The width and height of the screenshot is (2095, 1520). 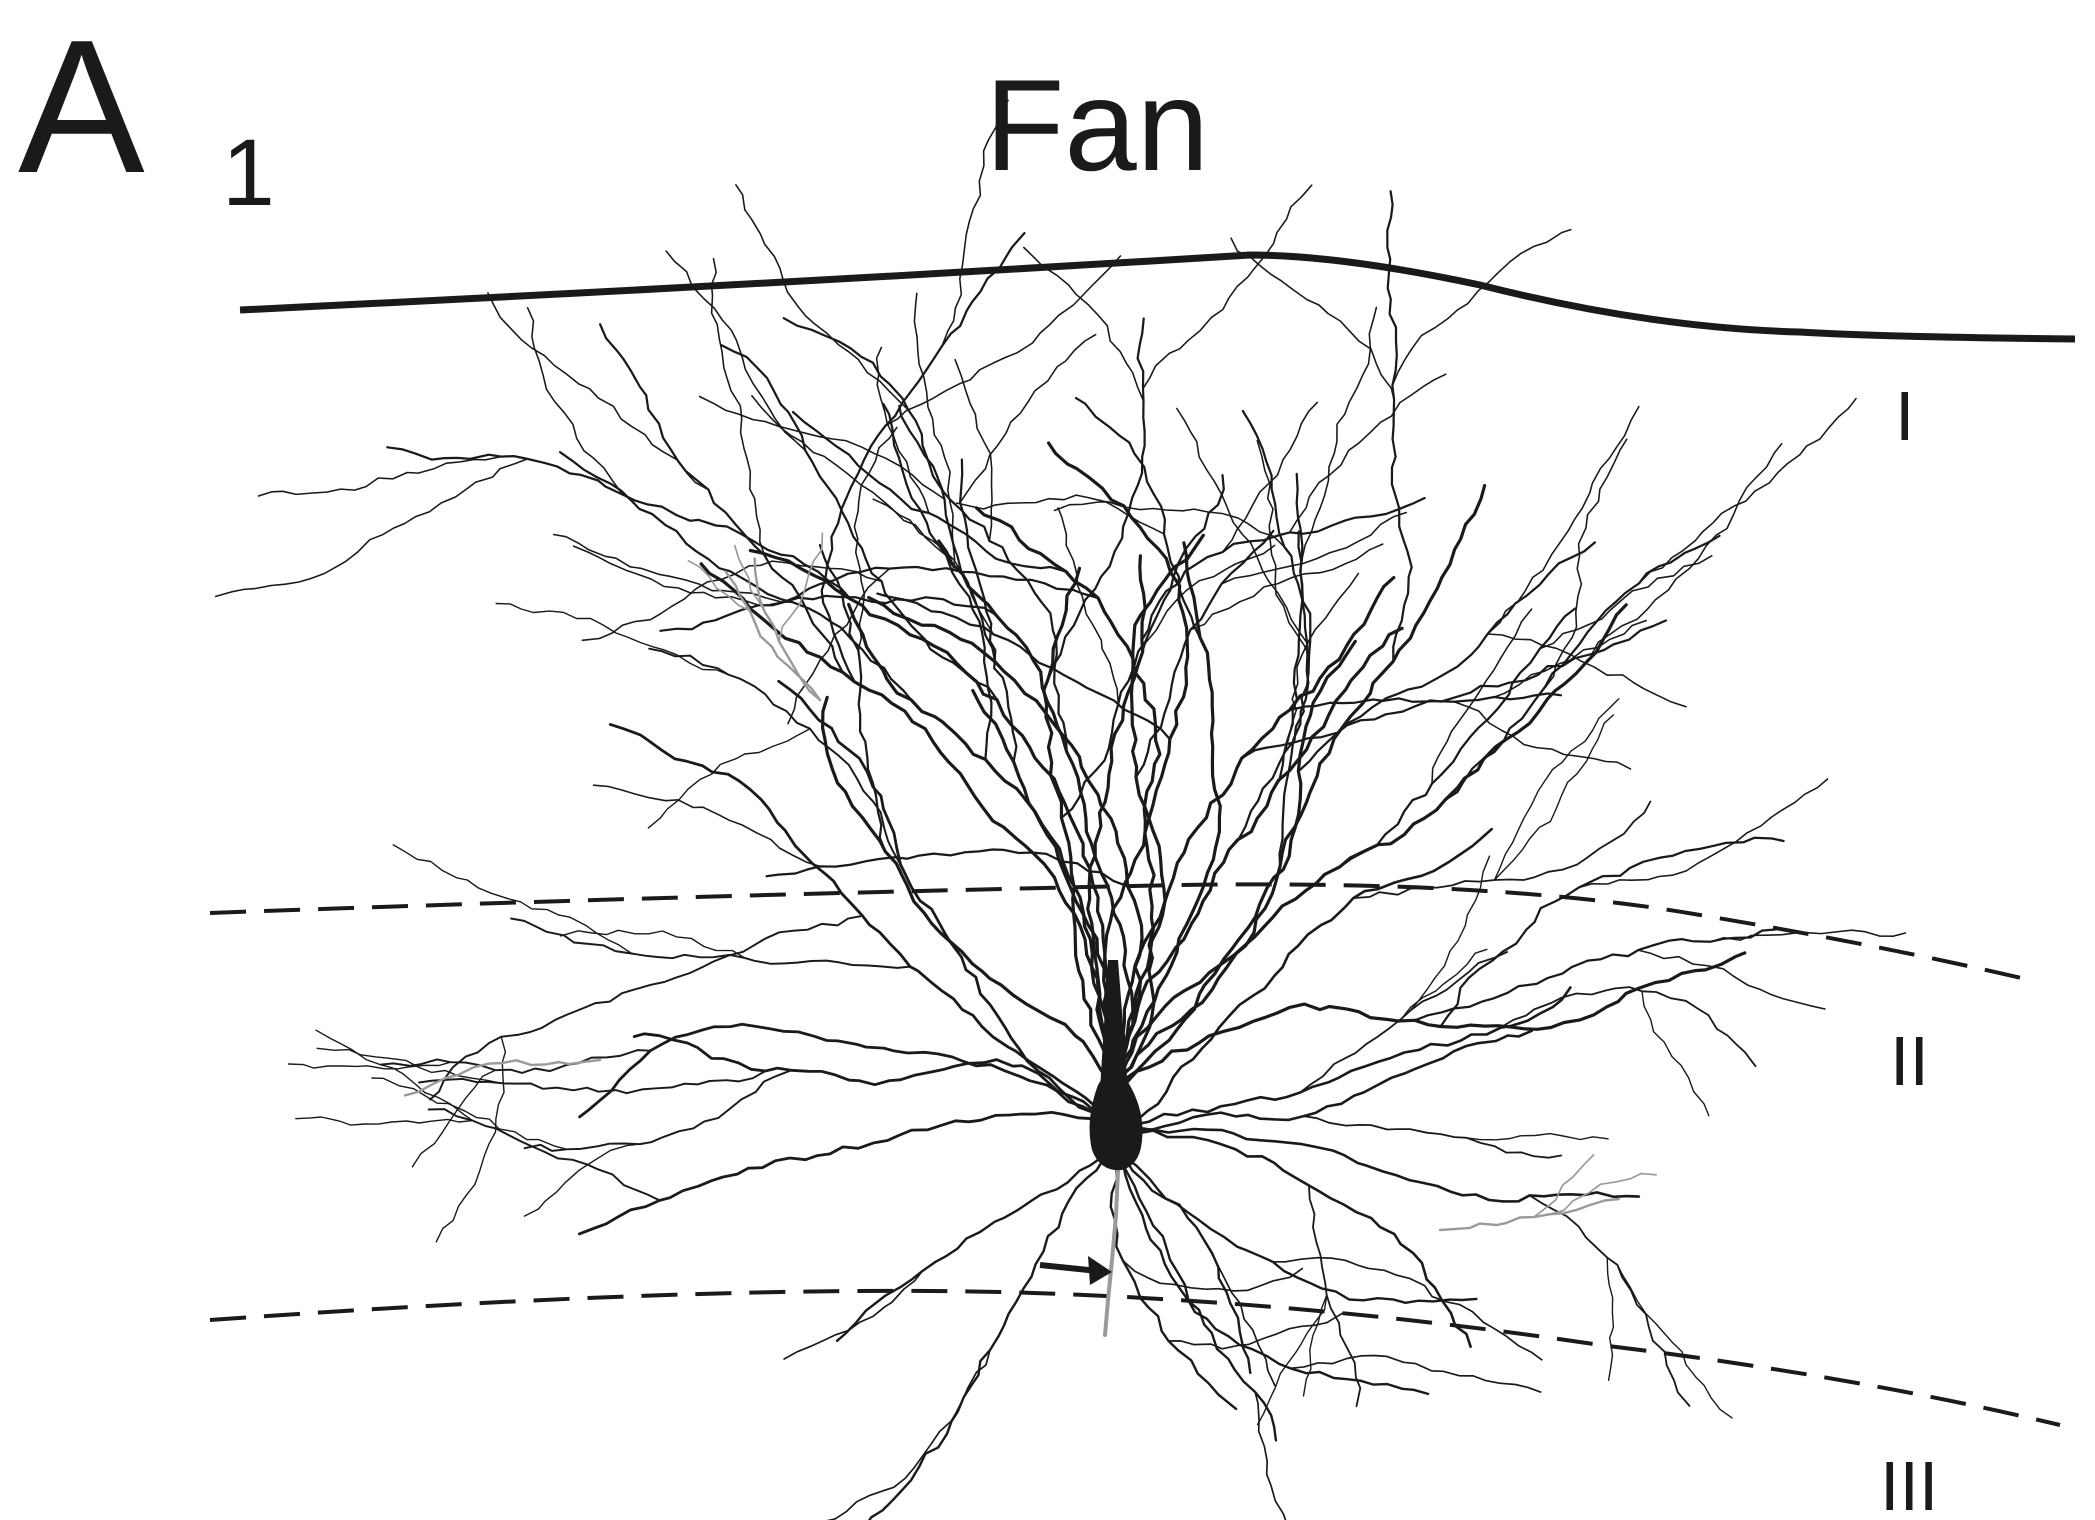 I want to click on panel-sublabel: 1, so click(x=248, y=173).